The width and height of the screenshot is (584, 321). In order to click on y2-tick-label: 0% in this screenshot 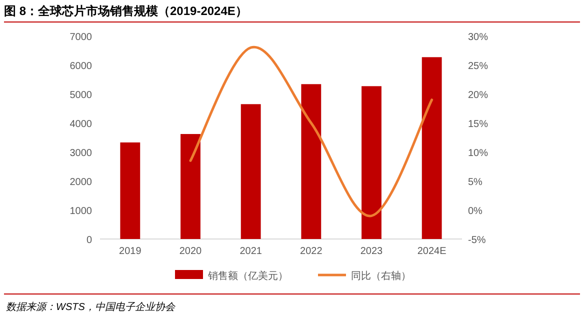, I will do `click(475, 211)`.